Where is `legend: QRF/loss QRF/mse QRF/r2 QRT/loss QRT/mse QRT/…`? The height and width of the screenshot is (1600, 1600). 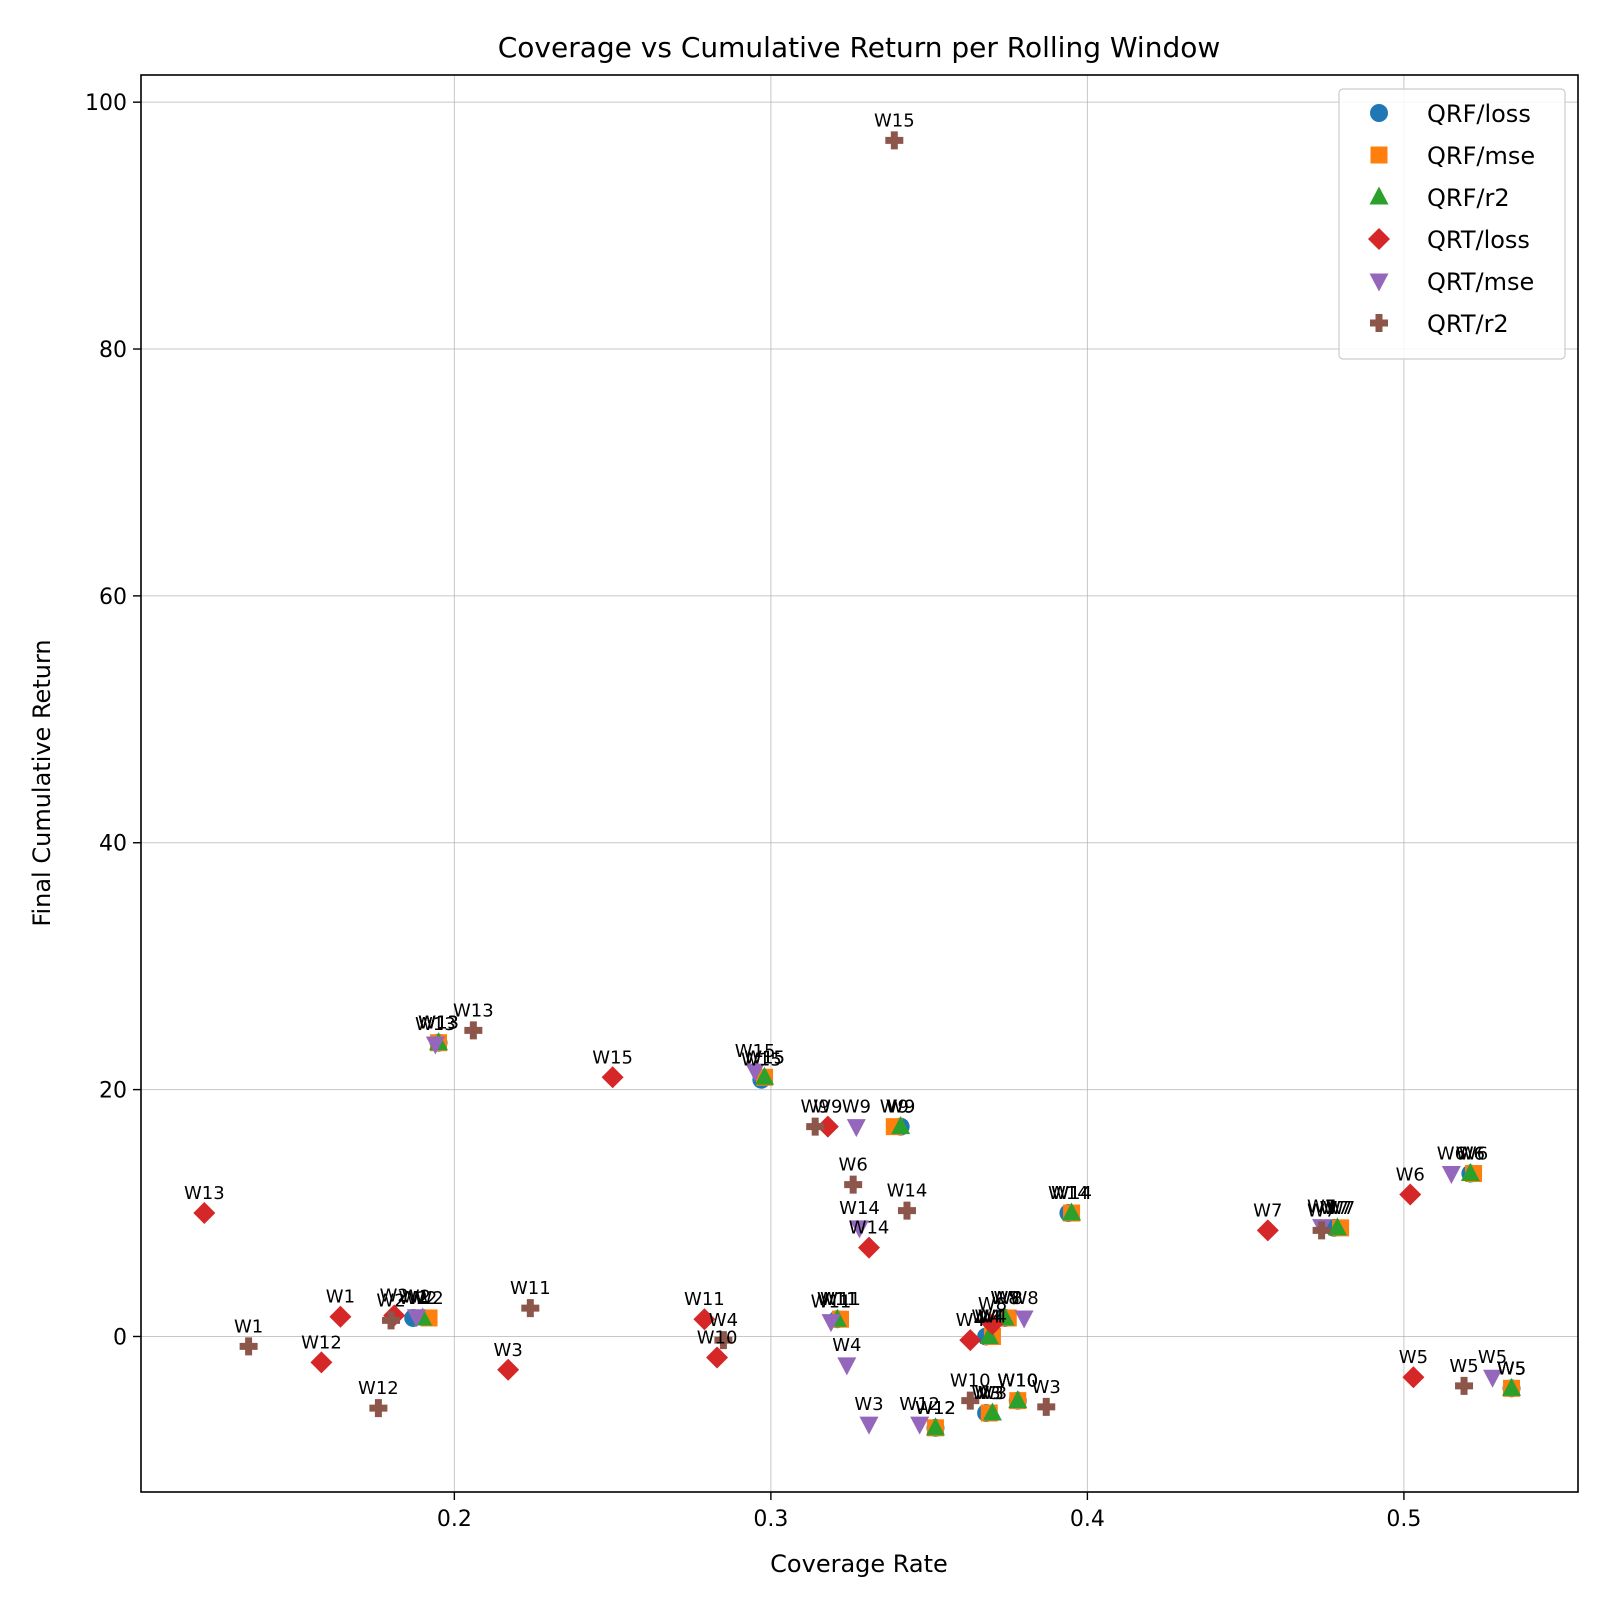 legend: QRF/loss QRF/mse QRF/r2 QRT/loss QRT/mse QRT/… is located at coordinates (1452, 224).